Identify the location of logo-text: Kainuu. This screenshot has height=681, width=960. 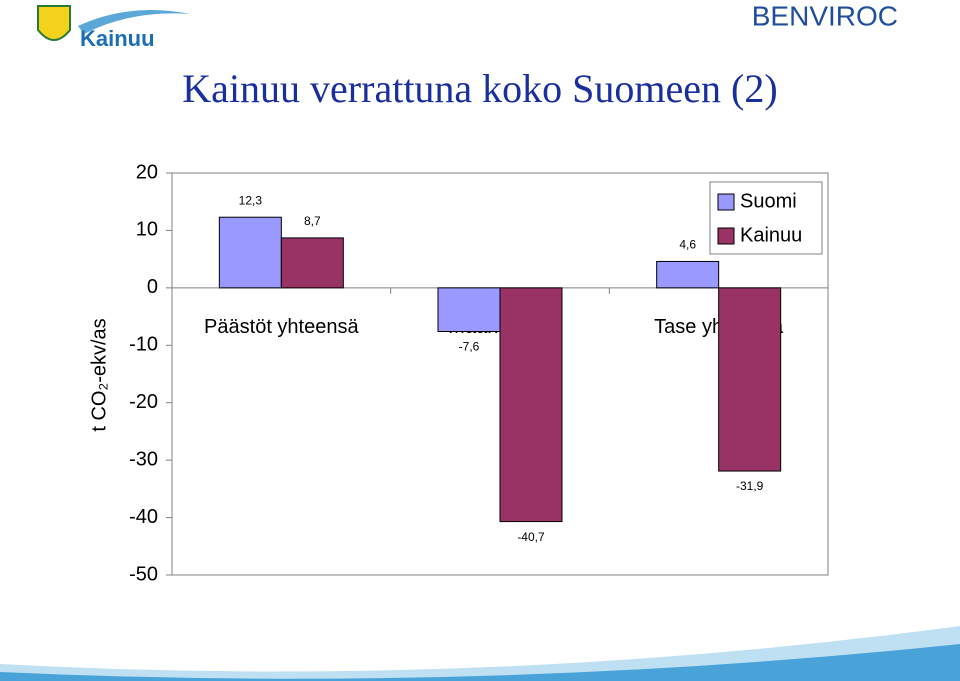
(117, 38).